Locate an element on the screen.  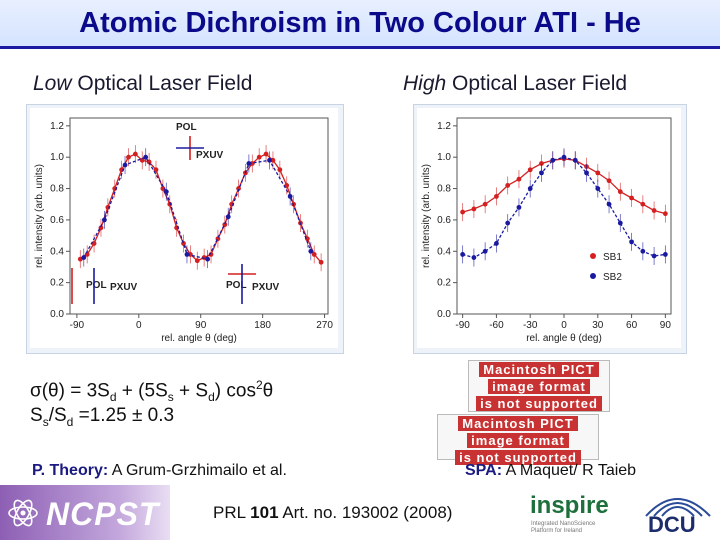
right-subtitle-rest: Optical Laser Field is located at coordinates (537, 83).